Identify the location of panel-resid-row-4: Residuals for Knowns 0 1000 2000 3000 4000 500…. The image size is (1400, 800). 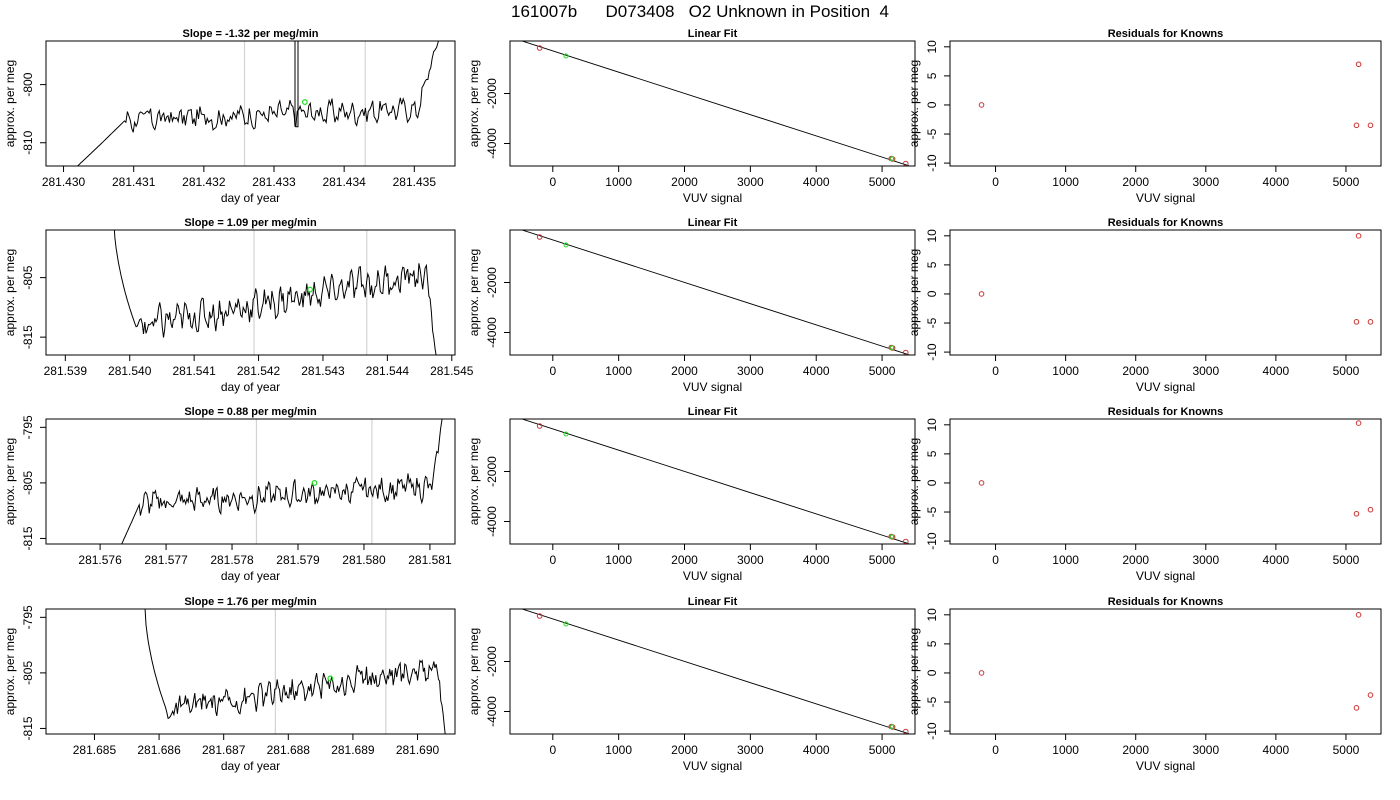
(1144, 684).